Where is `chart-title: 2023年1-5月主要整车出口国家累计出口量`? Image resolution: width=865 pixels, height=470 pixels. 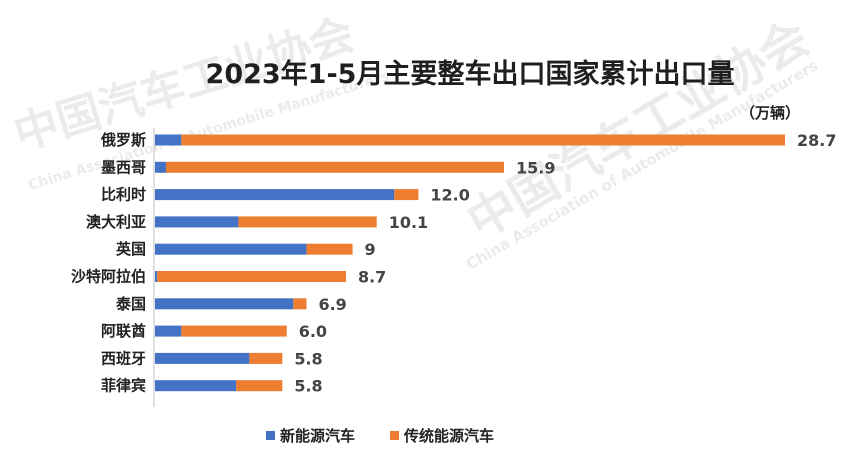 chart-title: 2023年1-5月主要整车出口国家累计出口量 is located at coordinates (470, 74).